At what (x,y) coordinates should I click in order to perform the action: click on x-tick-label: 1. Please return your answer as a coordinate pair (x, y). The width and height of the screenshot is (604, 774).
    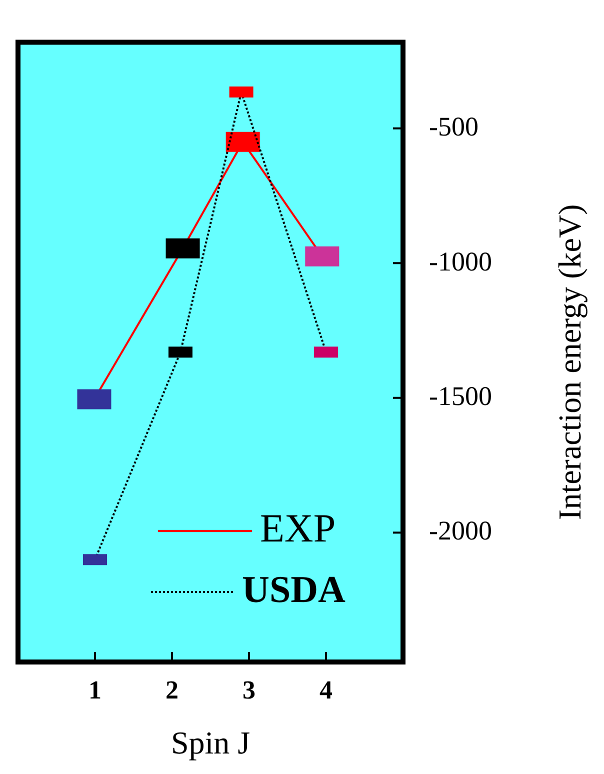
    Looking at the image, I should click on (95, 689).